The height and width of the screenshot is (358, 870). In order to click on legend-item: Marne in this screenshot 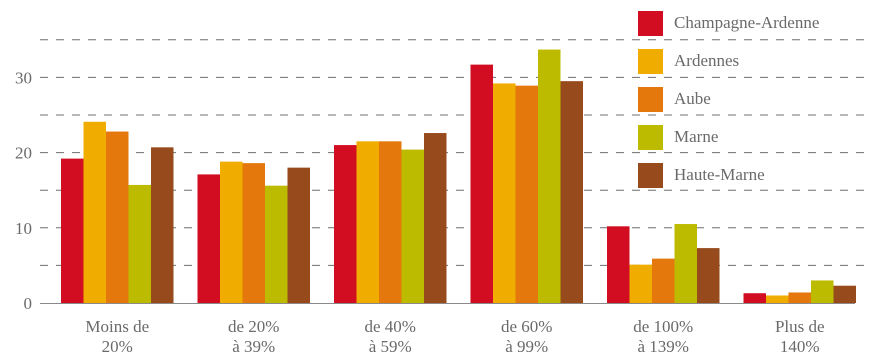, I will do `click(754, 137)`.